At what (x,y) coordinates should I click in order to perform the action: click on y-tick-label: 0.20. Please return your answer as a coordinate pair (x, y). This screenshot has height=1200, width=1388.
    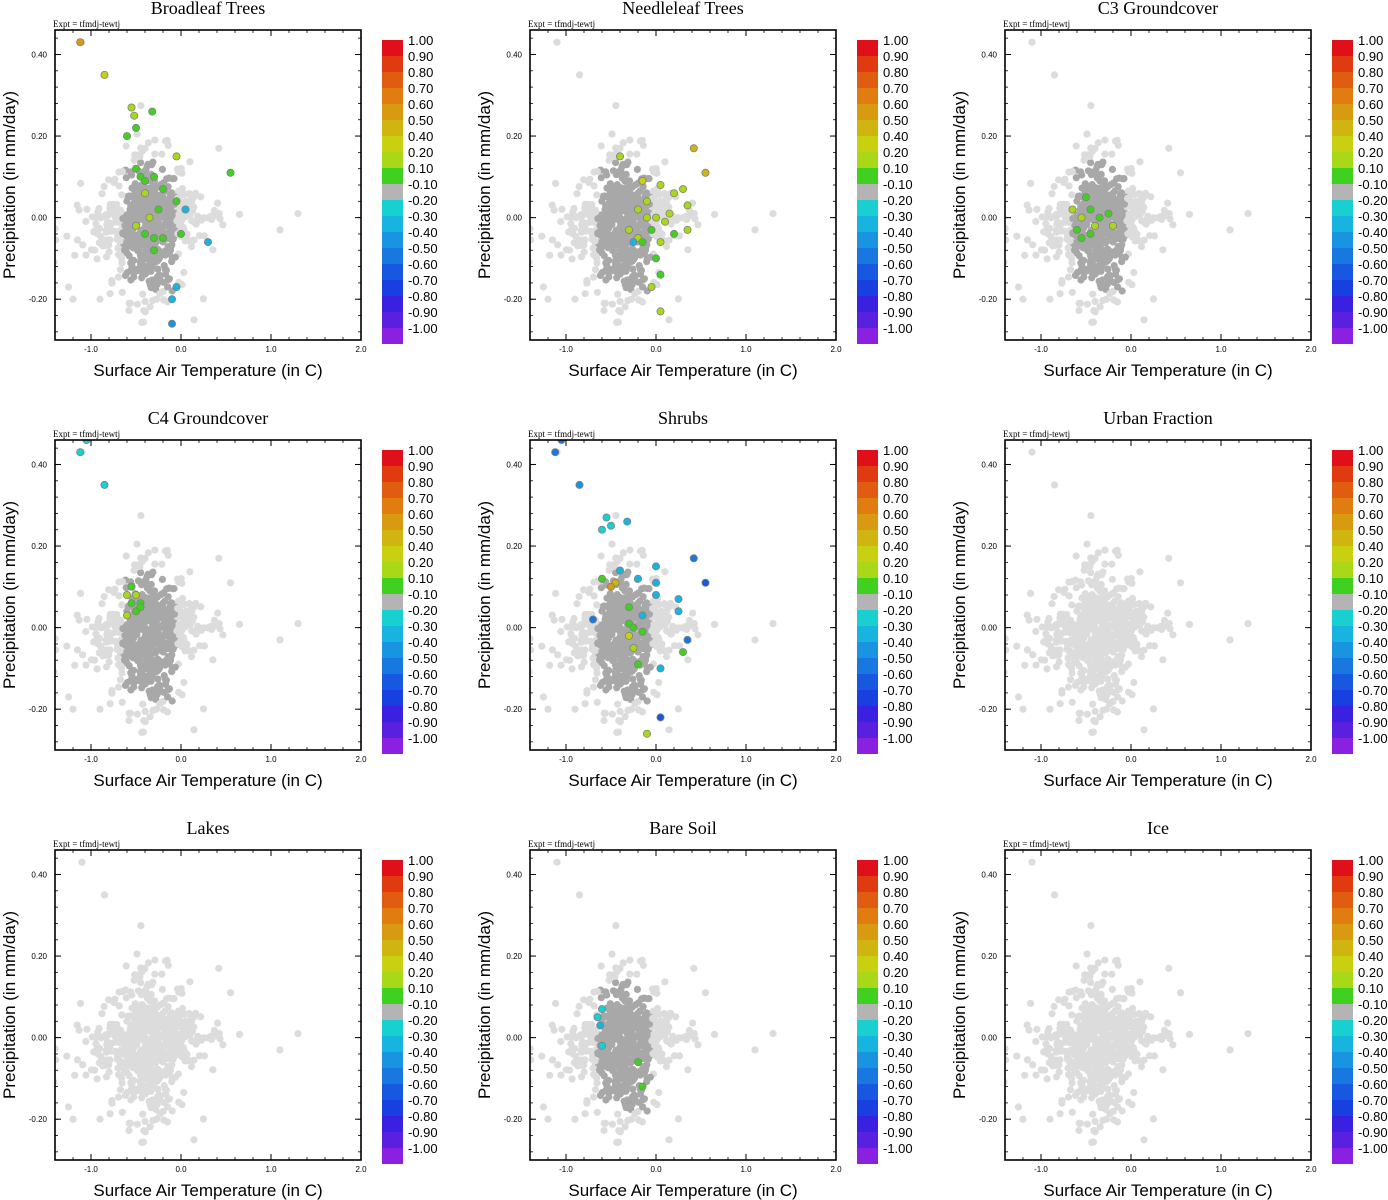
    Looking at the image, I should click on (39, 546).